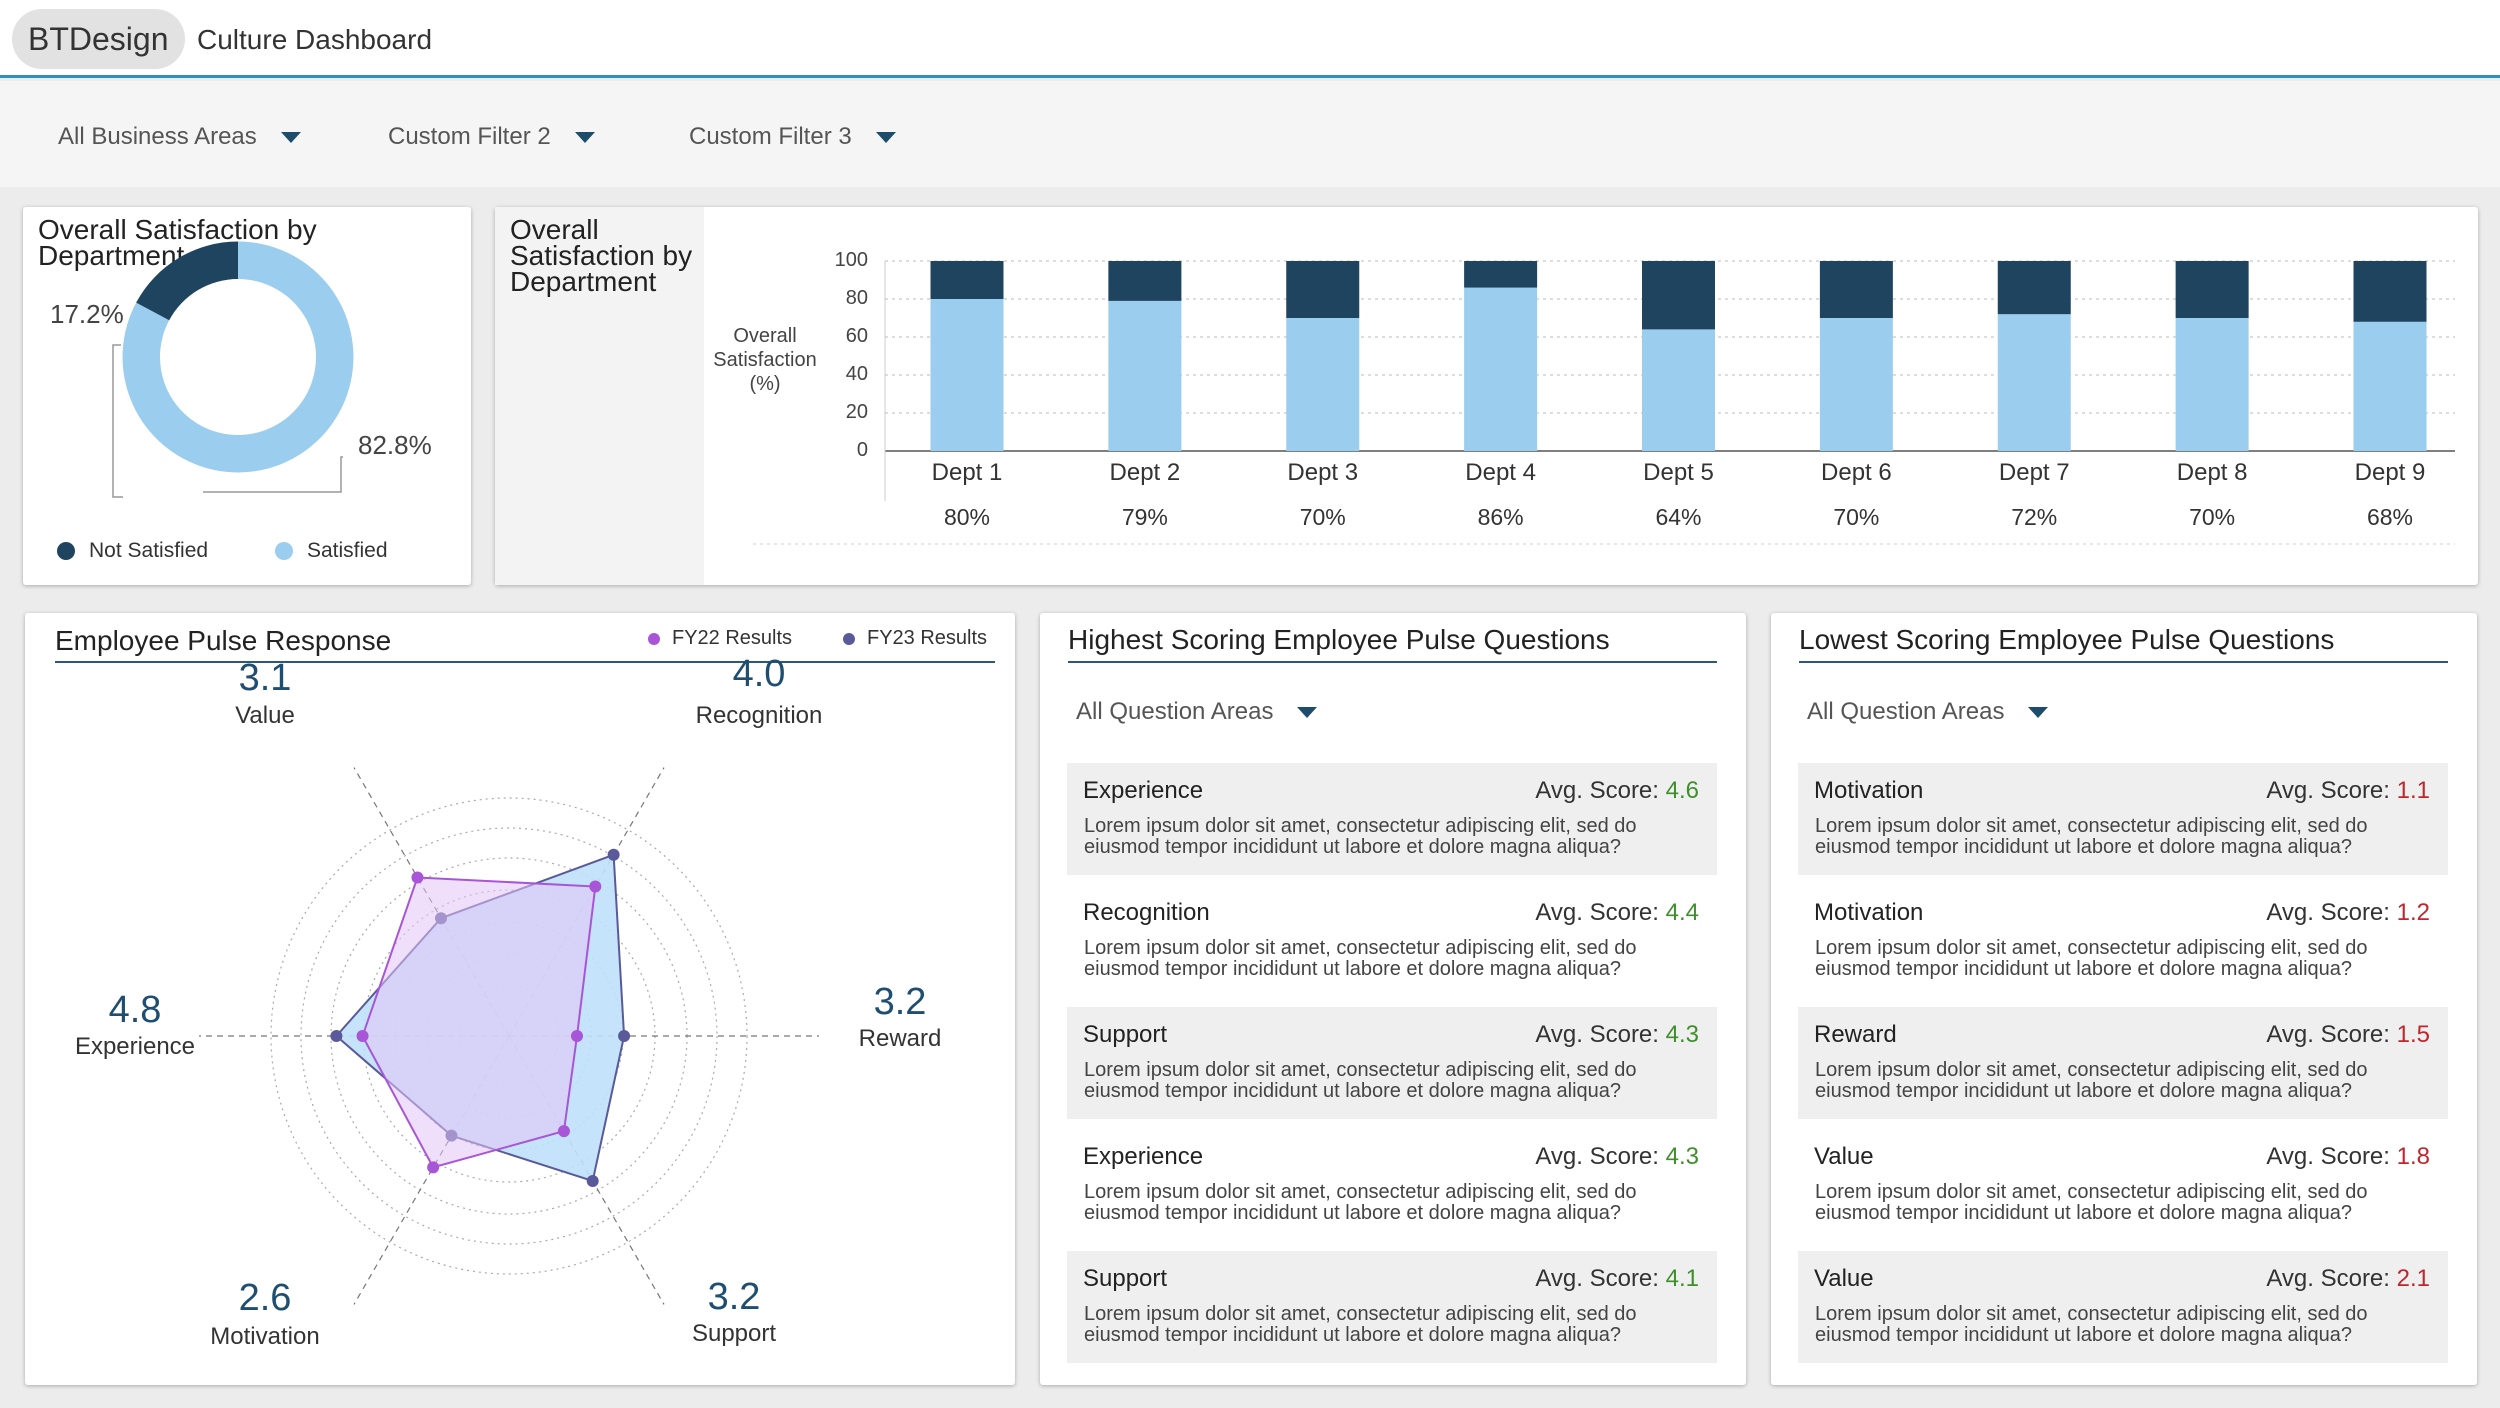  I want to click on custom-filter-2: Custom Filter 2, so click(491, 137).